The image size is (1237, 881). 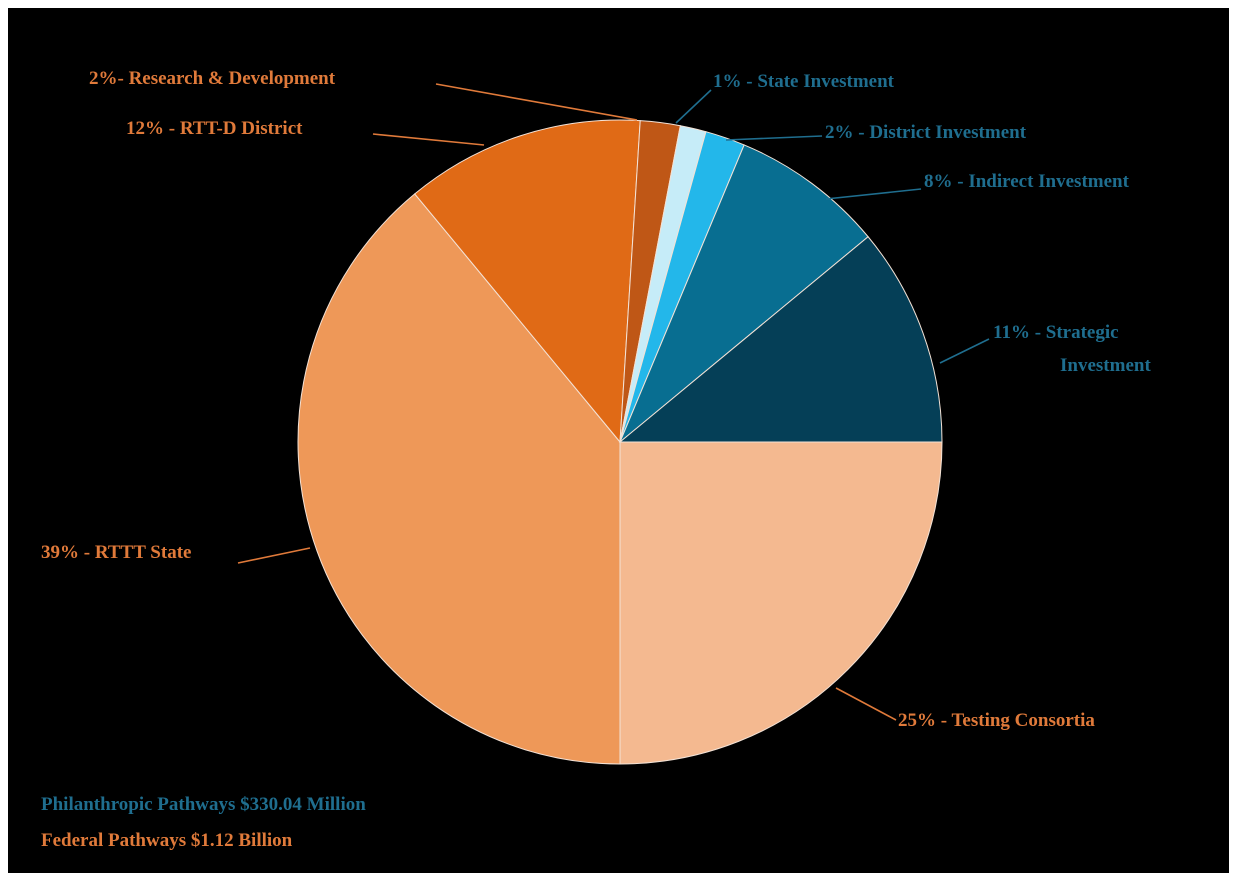 What do you see at coordinates (166, 841) in the screenshot?
I see `federal-total: Federal Pathways $1.12 Billion` at bounding box center [166, 841].